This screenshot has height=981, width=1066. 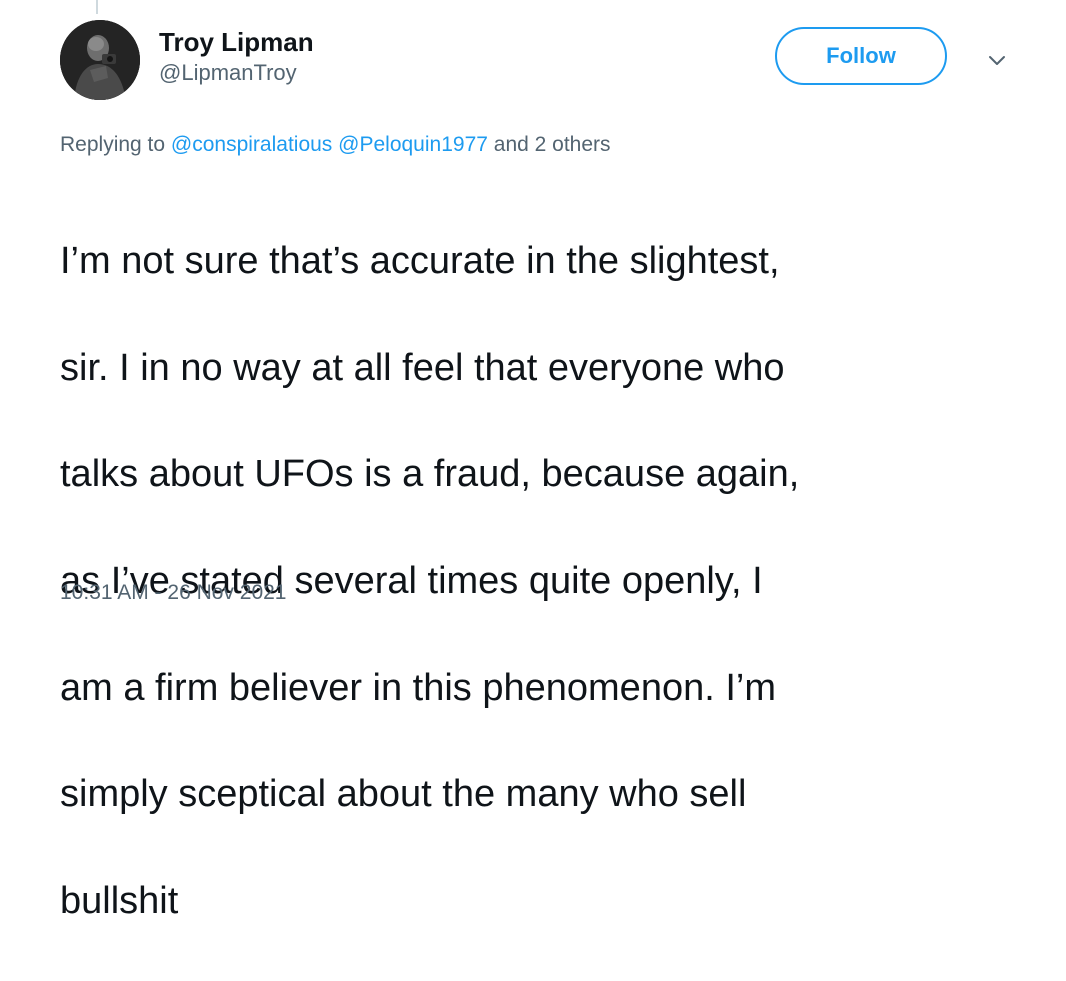 I want to click on reply-prefix: Replying to, so click(x=113, y=144).